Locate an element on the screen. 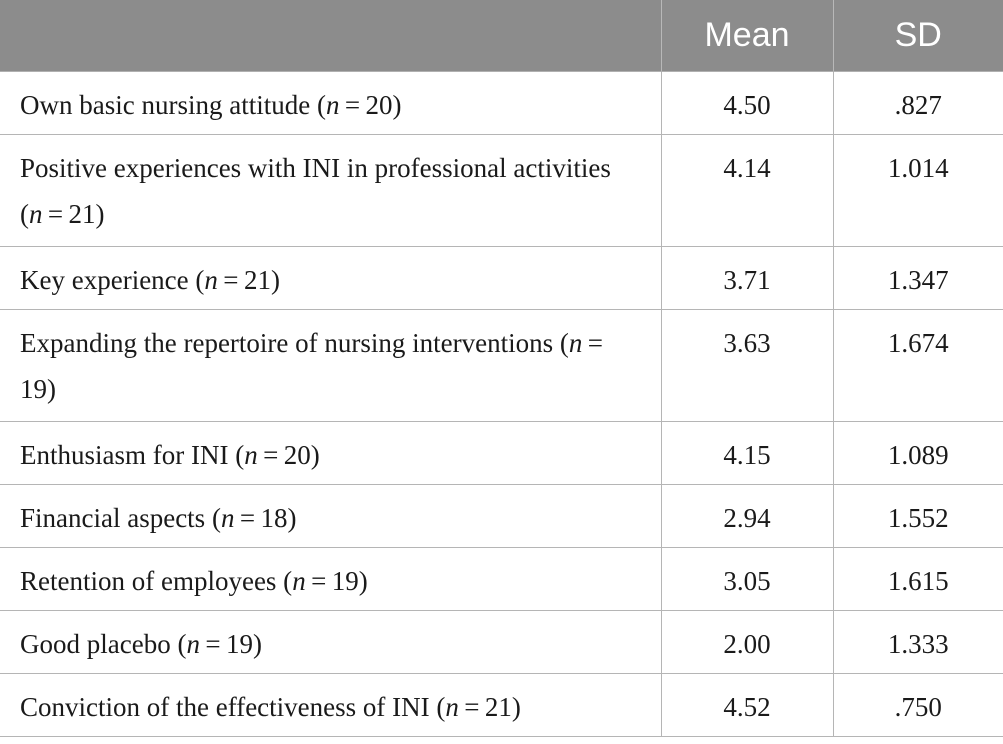 Image resolution: width=1003 pixels, height=744 pixels. sd-cell: 1.347 is located at coordinates (917, 278).